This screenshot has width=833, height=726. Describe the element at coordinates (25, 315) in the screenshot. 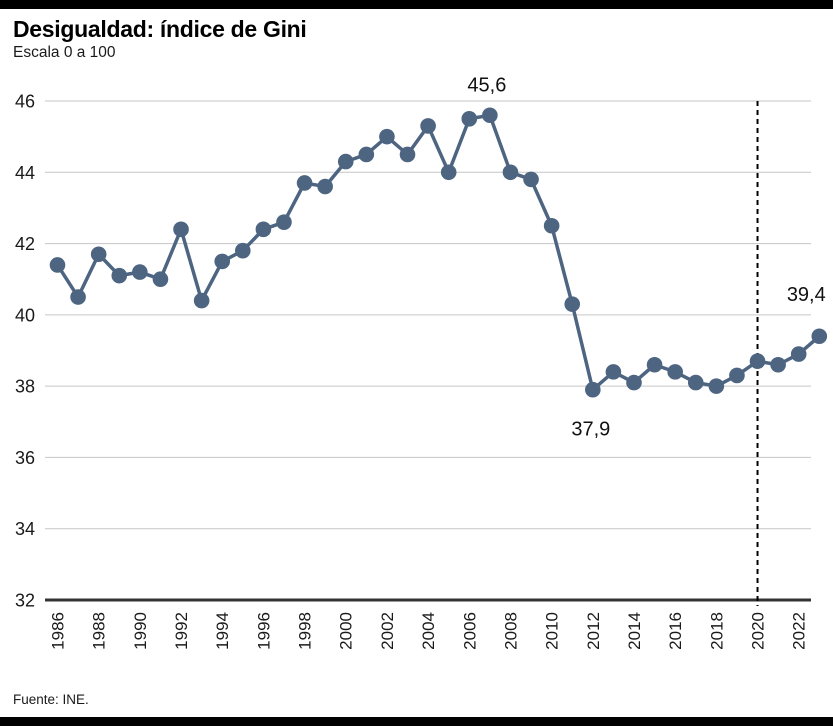

I see `y-tick-label: 40` at that location.